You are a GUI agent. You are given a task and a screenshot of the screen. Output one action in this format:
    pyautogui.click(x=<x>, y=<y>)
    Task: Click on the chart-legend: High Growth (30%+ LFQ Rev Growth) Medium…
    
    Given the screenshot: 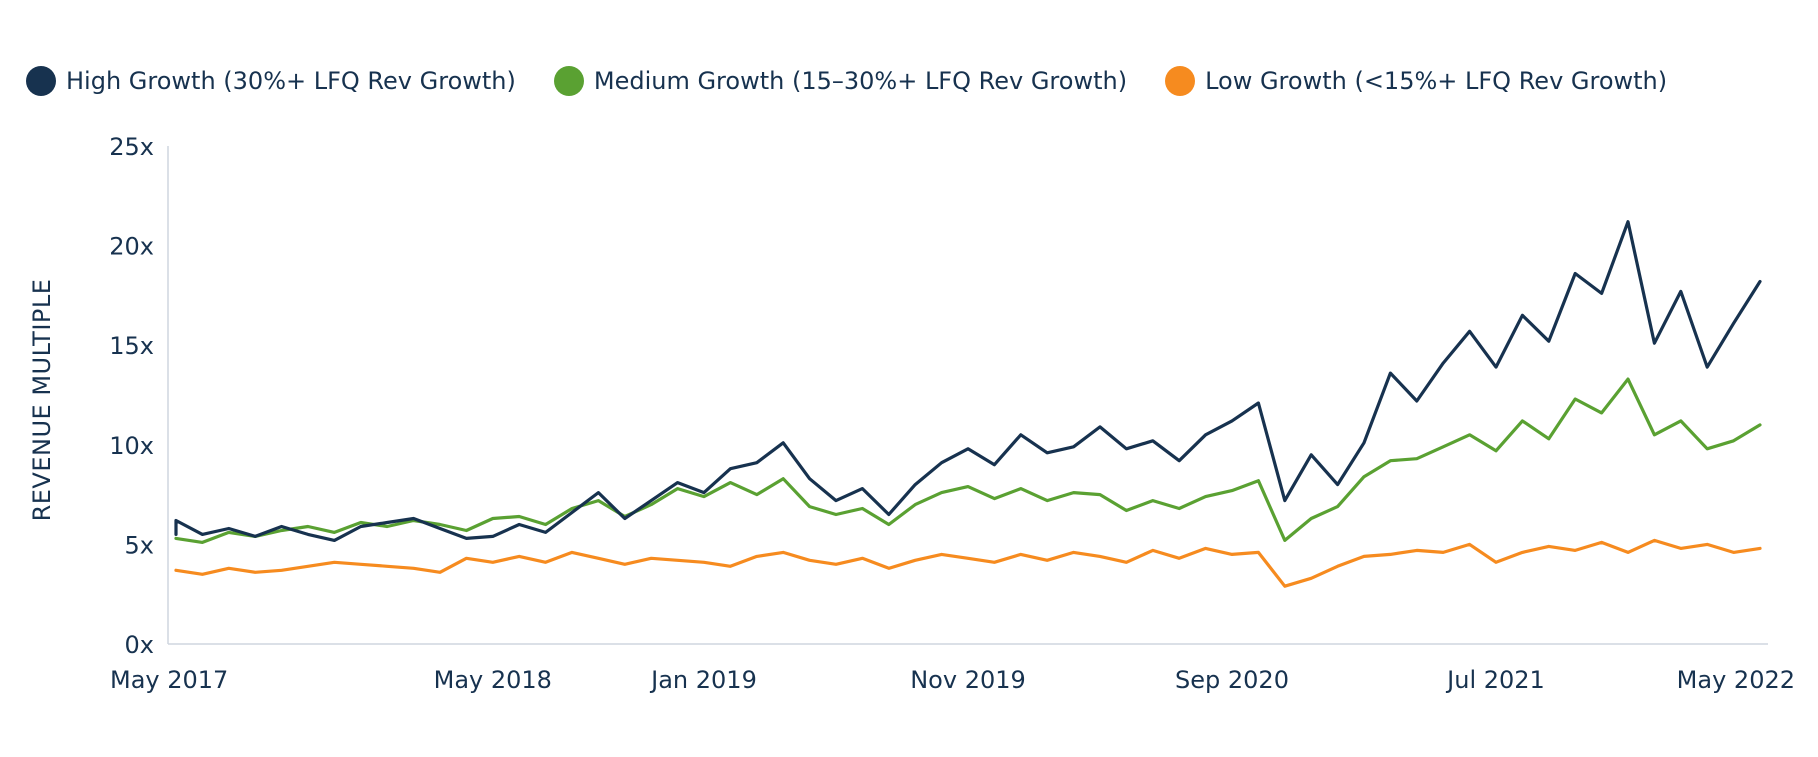 What is the action you would take?
    pyautogui.click(x=865, y=81)
    